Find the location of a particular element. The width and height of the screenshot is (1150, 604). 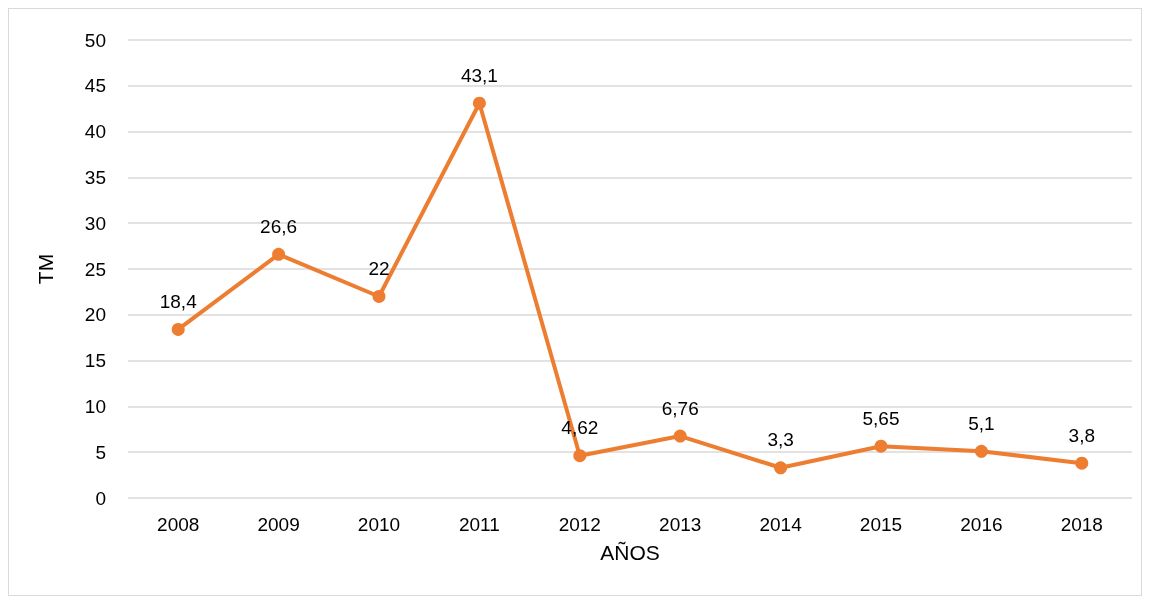

x-tick-label: 2012 is located at coordinates (579, 524).